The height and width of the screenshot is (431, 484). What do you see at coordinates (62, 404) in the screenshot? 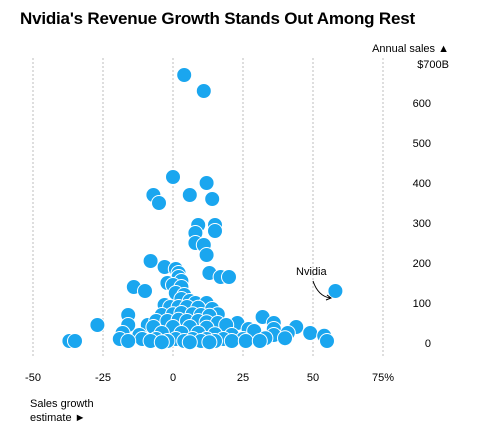
I see `x-axis-label-line1: Sales growth` at bounding box center [62, 404].